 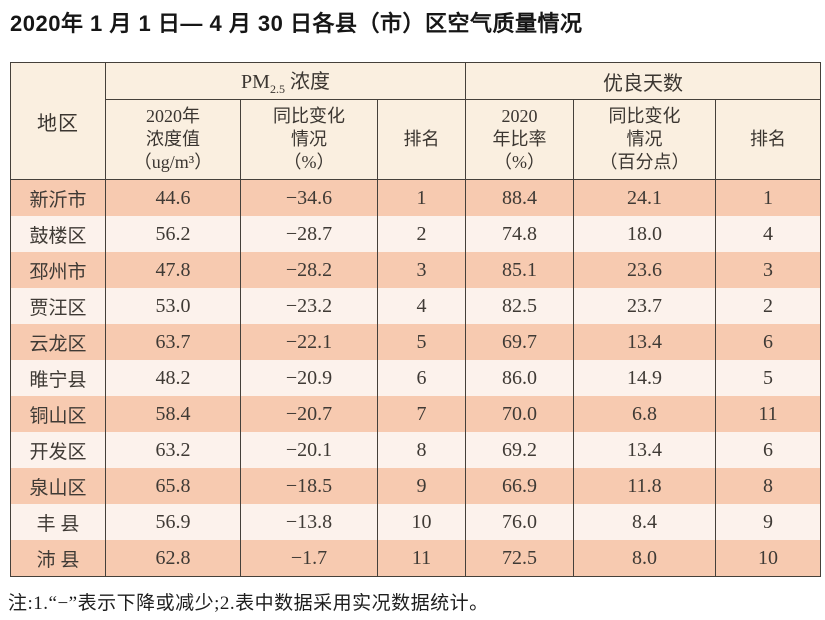 I want to click on days-change-cell: 18.0, so click(x=644, y=234).